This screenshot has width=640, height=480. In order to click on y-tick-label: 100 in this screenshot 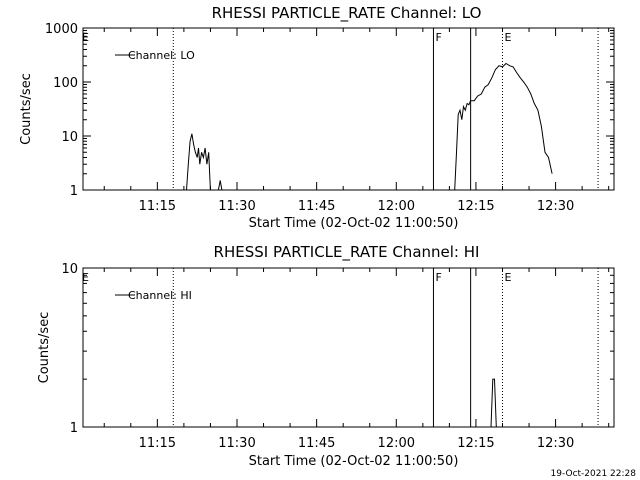, I will do `click(65, 83)`.